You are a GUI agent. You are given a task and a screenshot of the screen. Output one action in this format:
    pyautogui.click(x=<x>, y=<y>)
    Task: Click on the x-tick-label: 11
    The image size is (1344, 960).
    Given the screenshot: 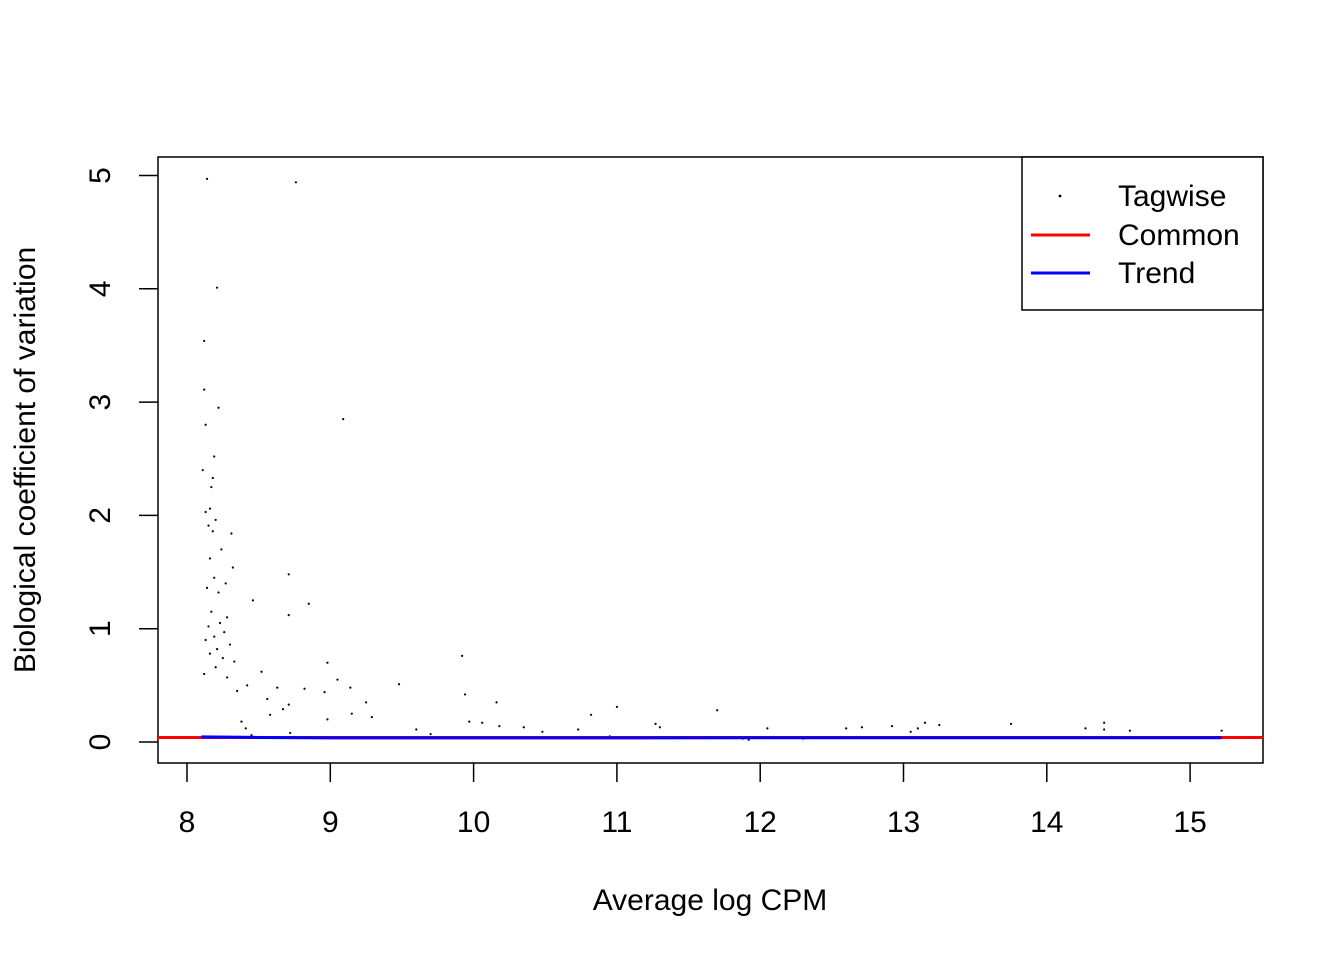 What is the action you would take?
    pyautogui.click(x=616, y=822)
    